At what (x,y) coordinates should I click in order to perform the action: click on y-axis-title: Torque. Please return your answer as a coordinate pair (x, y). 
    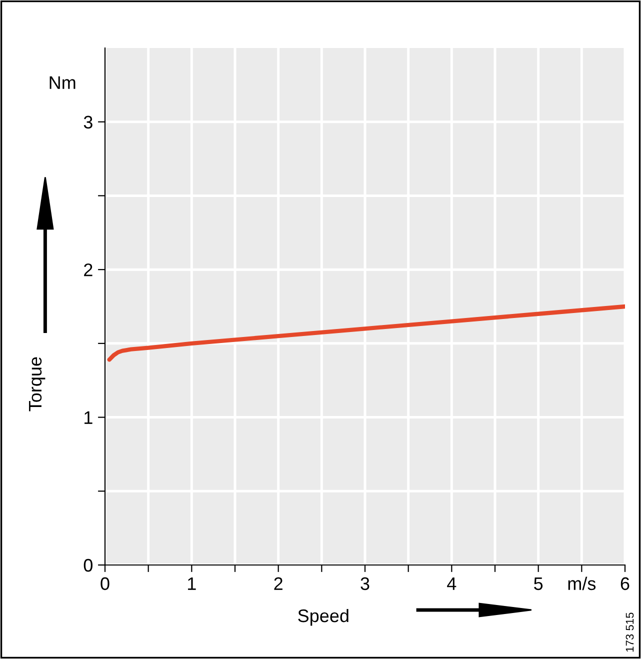
    Looking at the image, I should click on (37, 384).